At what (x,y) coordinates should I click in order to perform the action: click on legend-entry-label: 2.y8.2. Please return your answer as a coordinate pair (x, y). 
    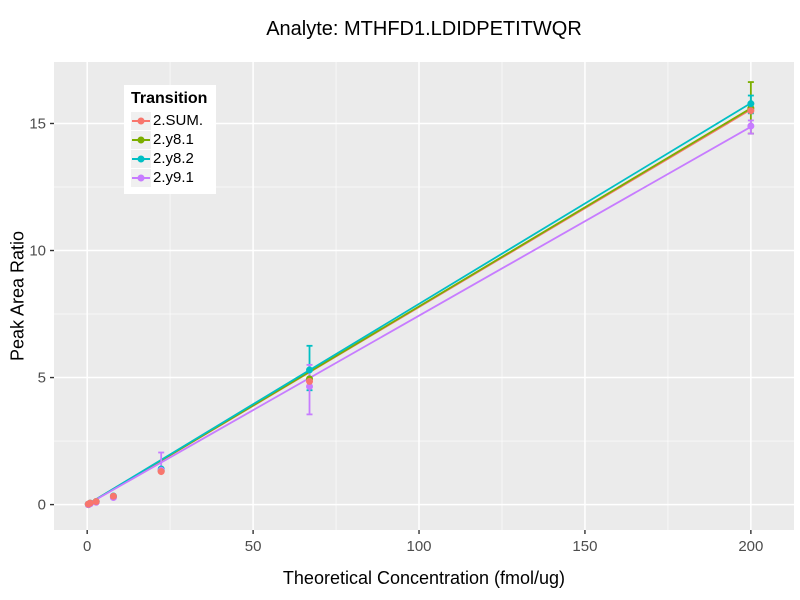
    Looking at the image, I should click on (173, 158).